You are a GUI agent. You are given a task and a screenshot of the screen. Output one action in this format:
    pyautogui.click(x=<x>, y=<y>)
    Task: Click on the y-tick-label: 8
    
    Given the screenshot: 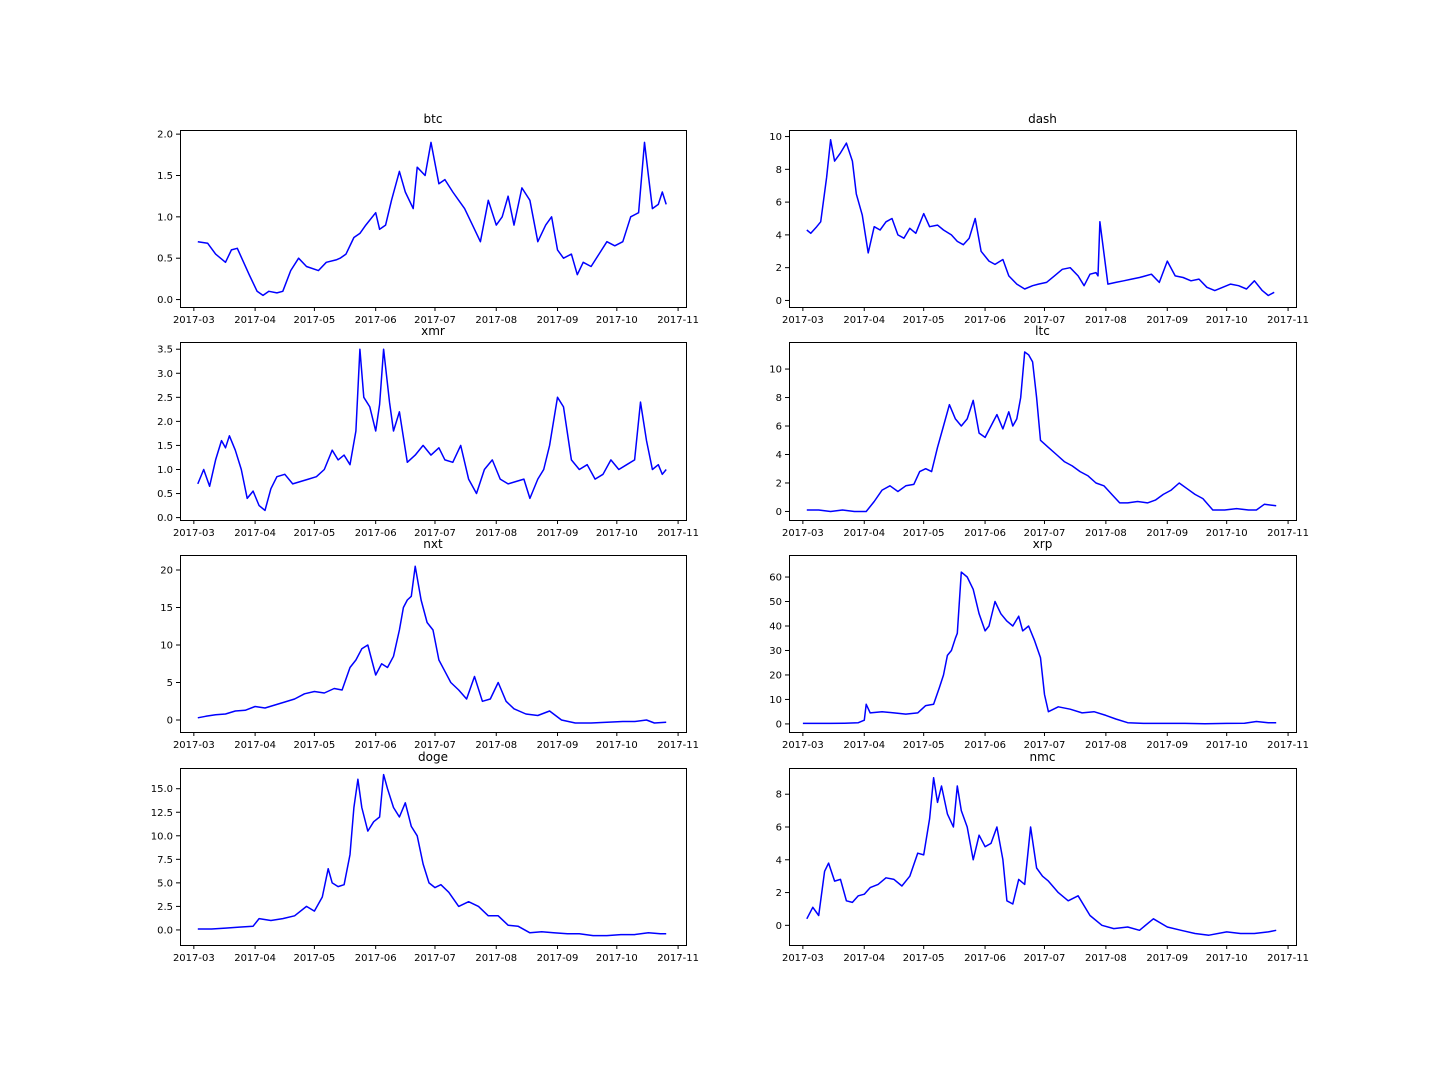 What is the action you would take?
    pyautogui.click(x=779, y=170)
    